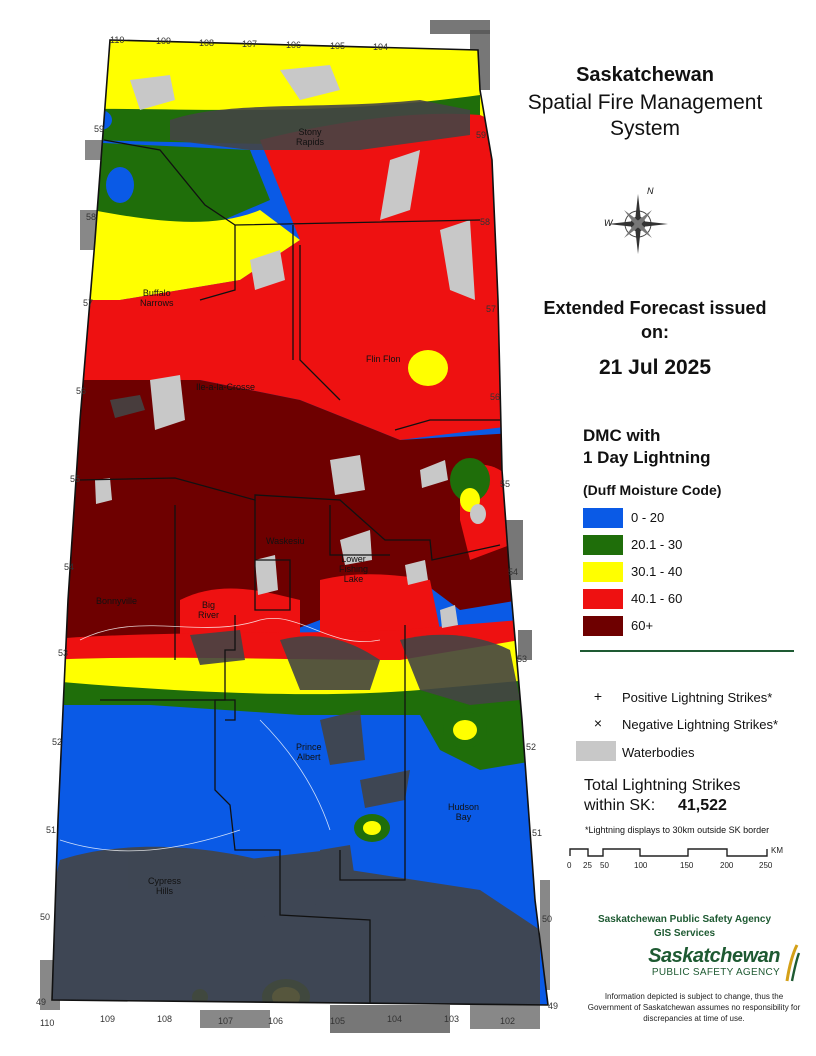 The height and width of the screenshot is (1056, 816). I want to click on legend-symbol-label: Positive Lightning Strikes*, so click(697, 697).